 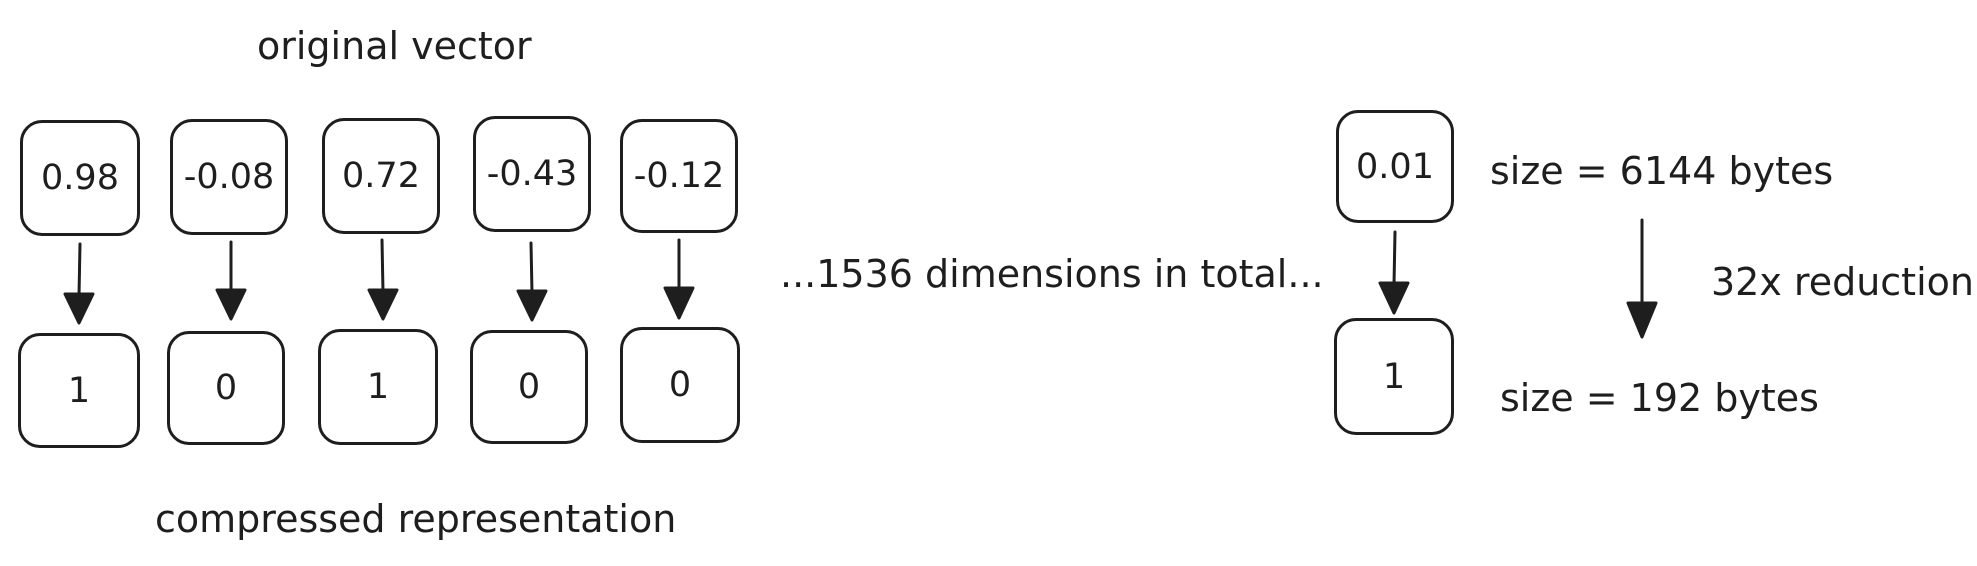 I want to click on original-value-box: -0.43, so click(x=532, y=174).